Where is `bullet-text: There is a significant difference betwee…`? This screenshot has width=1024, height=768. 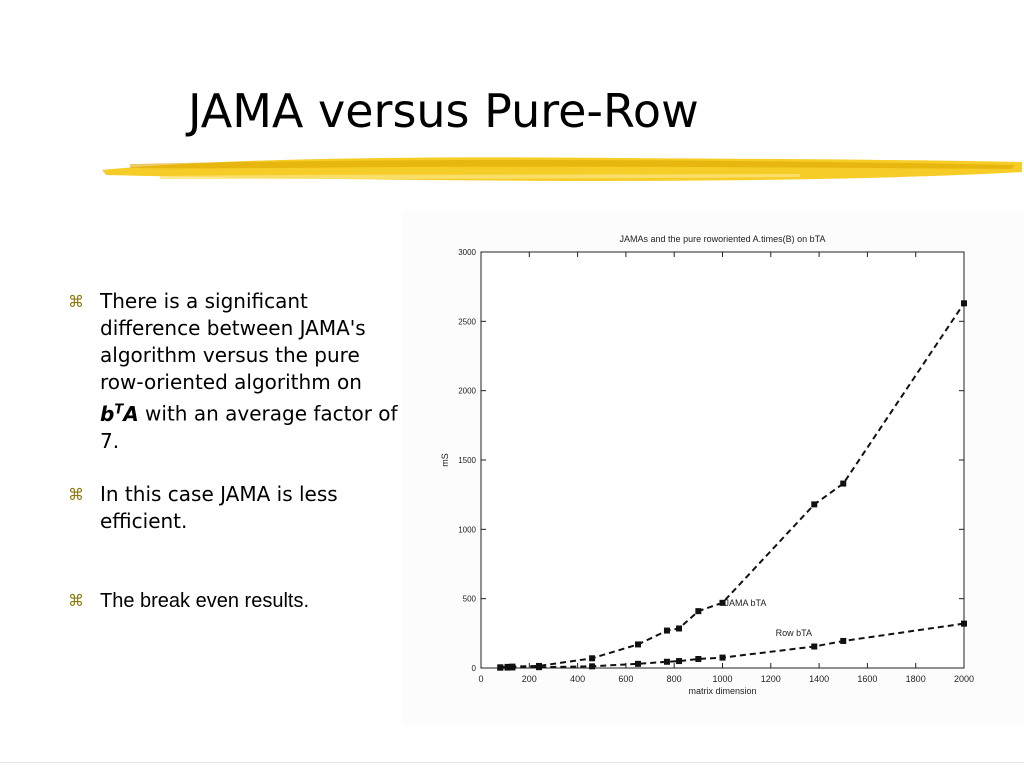 bullet-text: There is a significant difference betwee… is located at coordinates (249, 371).